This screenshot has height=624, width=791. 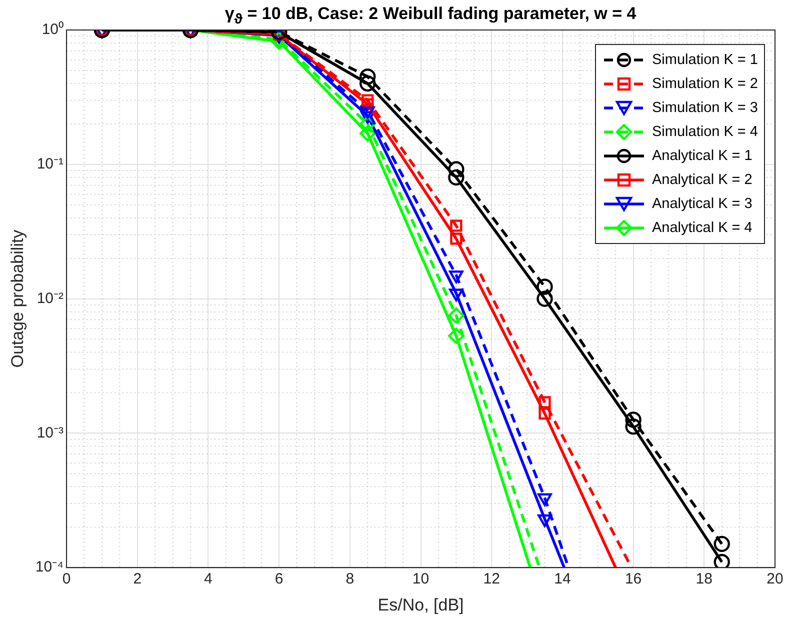 What do you see at coordinates (562, 579) in the screenshot?
I see `x-tick-label: 14` at bounding box center [562, 579].